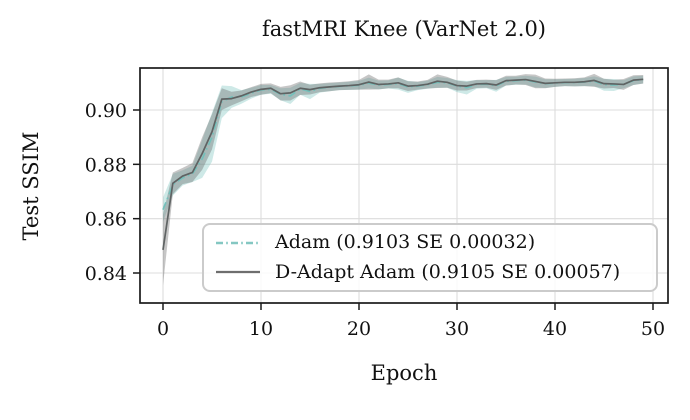 This screenshot has height=420, width=690. I want to click on x-axis-label: Epoch, so click(404, 373).